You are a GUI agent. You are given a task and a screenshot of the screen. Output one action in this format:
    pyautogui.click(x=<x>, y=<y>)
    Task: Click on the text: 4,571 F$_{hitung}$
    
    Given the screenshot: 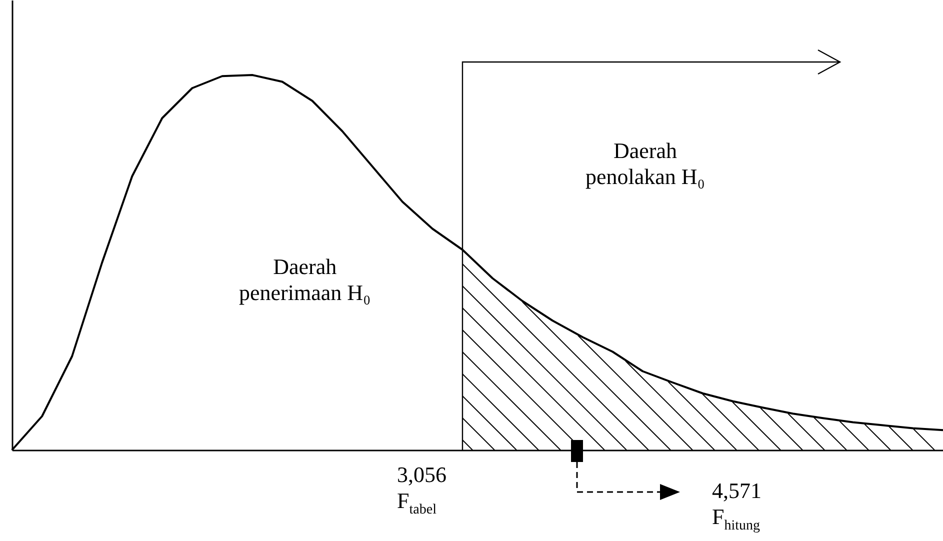 What is the action you would take?
    pyautogui.click(x=737, y=507)
    